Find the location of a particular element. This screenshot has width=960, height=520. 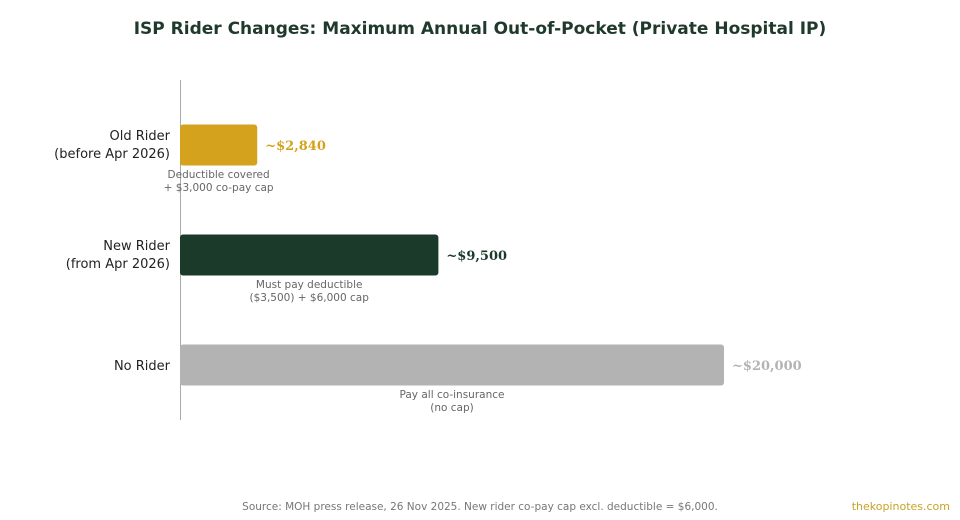

bar-note-2: Pay all co-insurance (no cap) is located at coordinates (452, 401).